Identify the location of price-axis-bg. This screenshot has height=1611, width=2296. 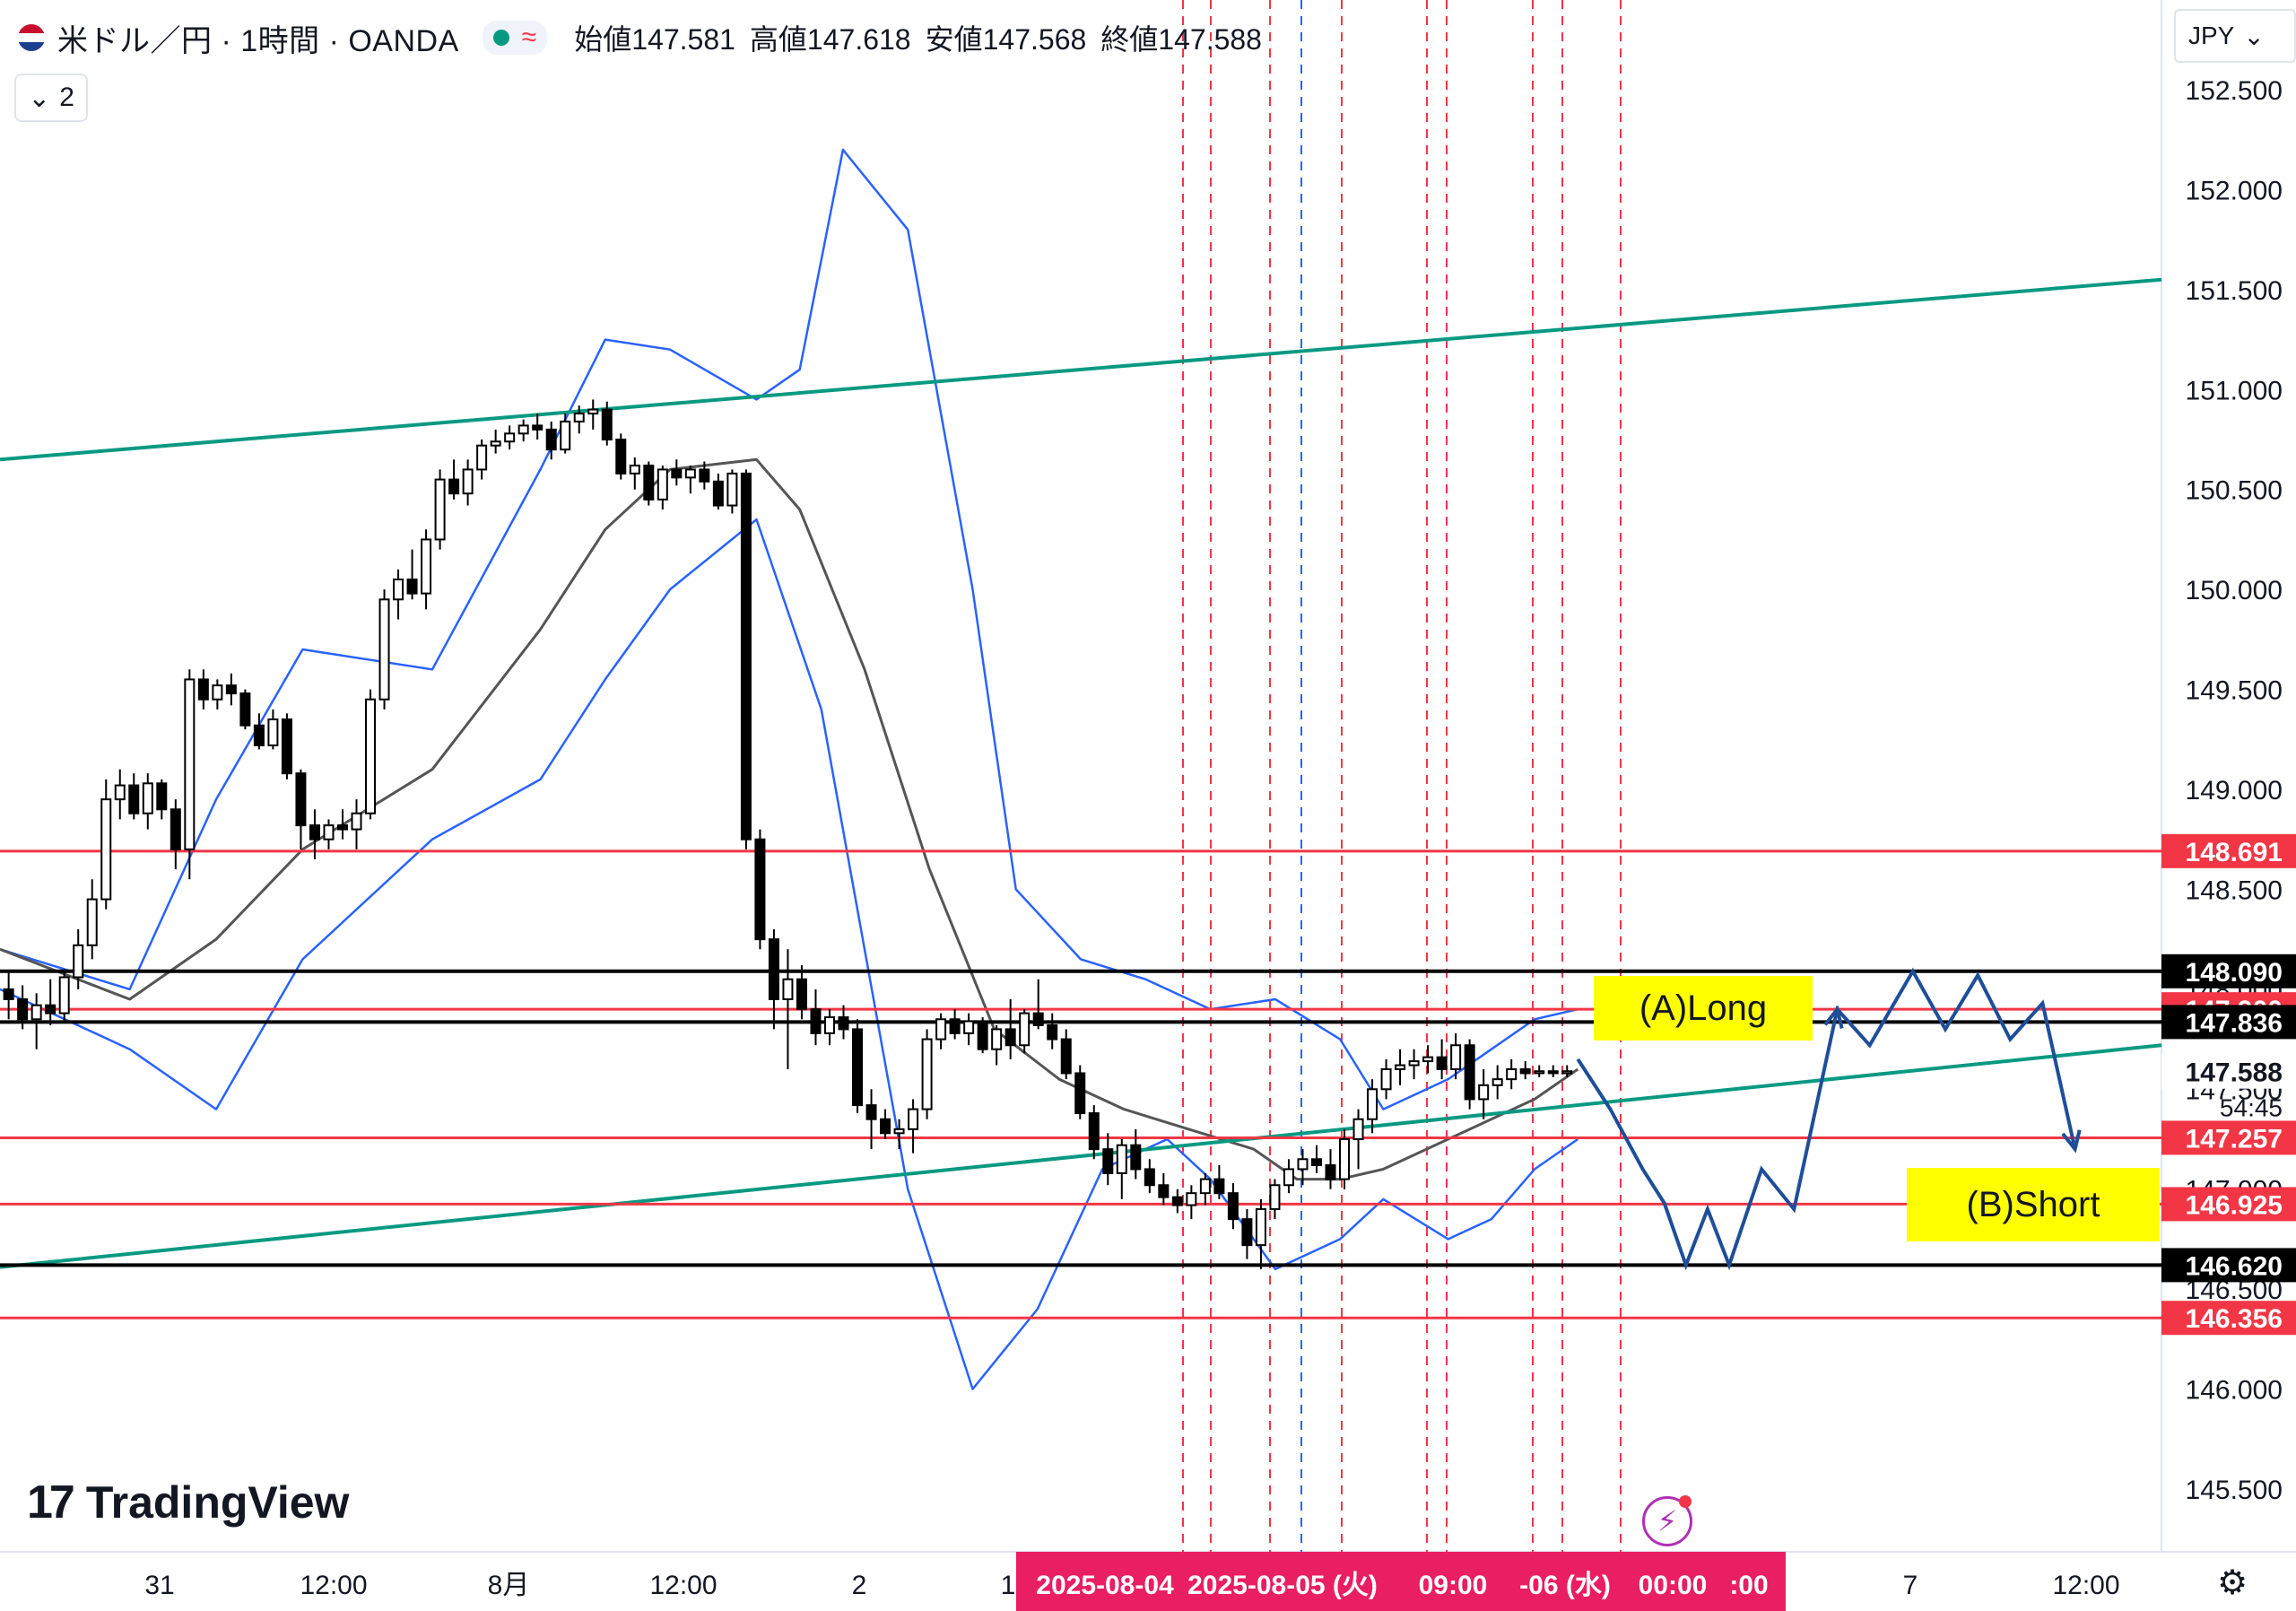
(2228, 805).